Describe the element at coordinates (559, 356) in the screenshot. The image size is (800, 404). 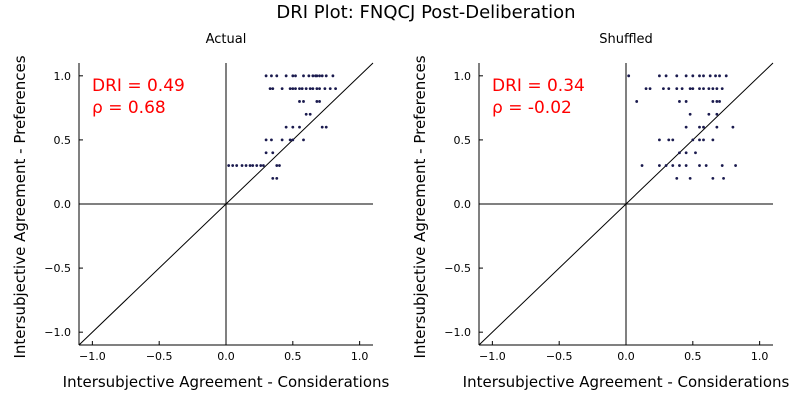
I see `shuffled-x-tick-label: −0.5` at that location.